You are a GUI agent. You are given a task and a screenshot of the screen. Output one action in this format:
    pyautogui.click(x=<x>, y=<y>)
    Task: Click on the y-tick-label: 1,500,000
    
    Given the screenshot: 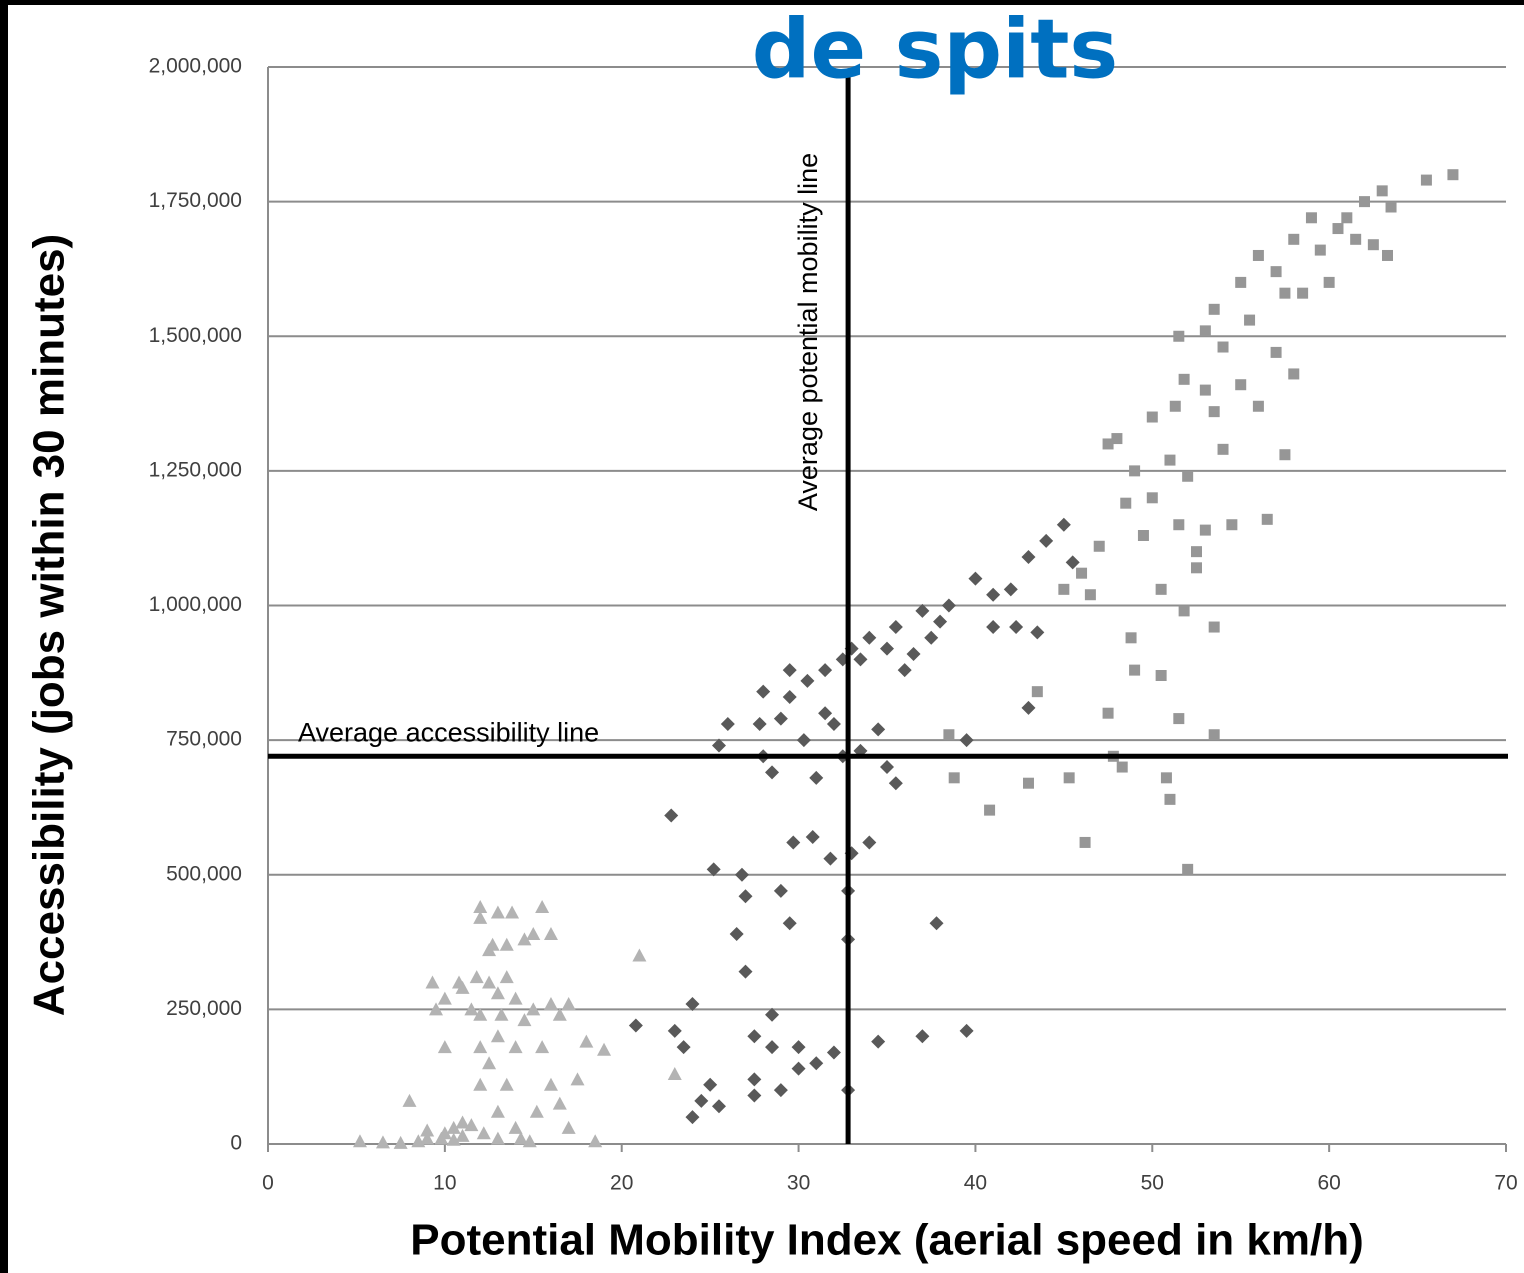 What is the action you would take?
    pyautogui.click(x=195, y=335)
    